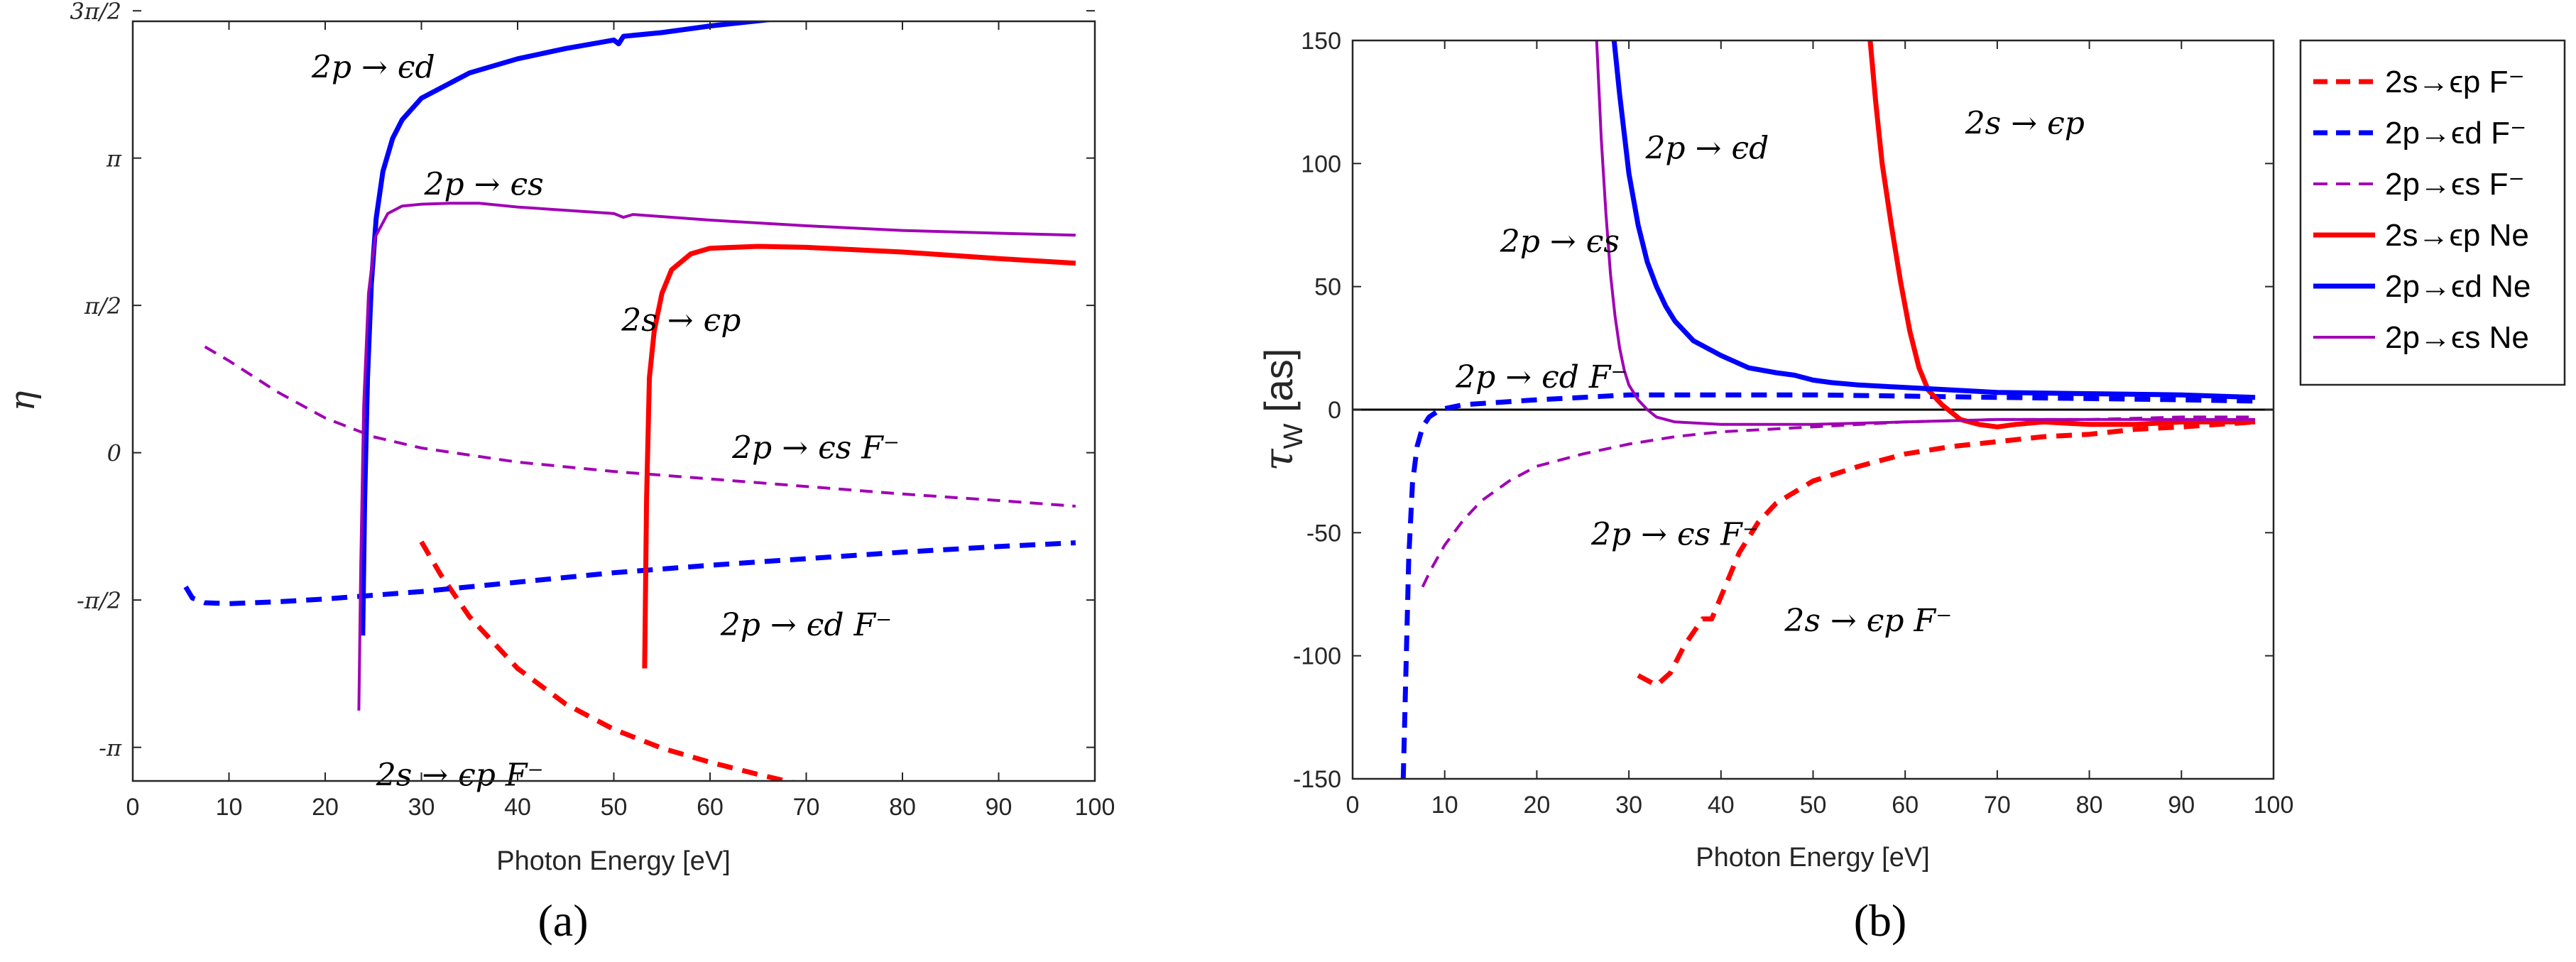  I want to click on legend-entry-2p-ed-ne: 2p→ϵd Ne, so click(2422, 286).